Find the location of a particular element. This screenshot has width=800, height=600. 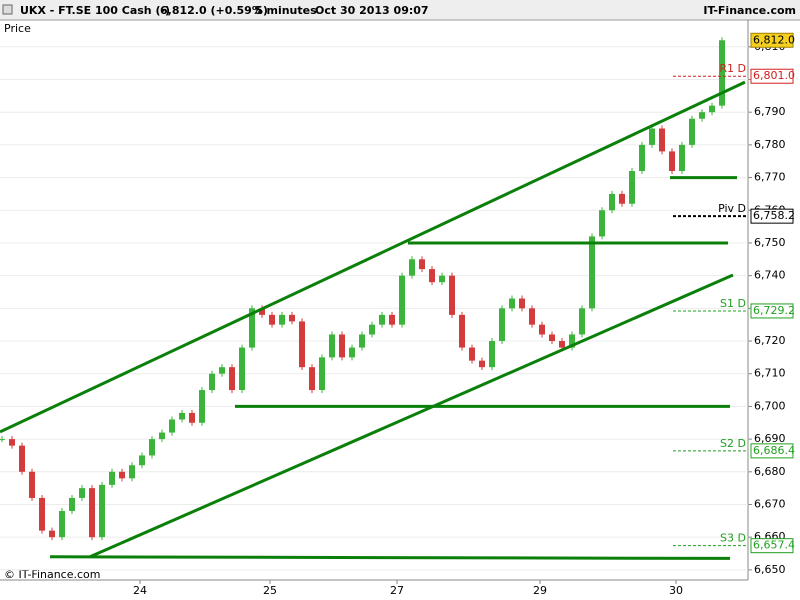

x-tick-label: 24 is located at coordinates (140, 590).